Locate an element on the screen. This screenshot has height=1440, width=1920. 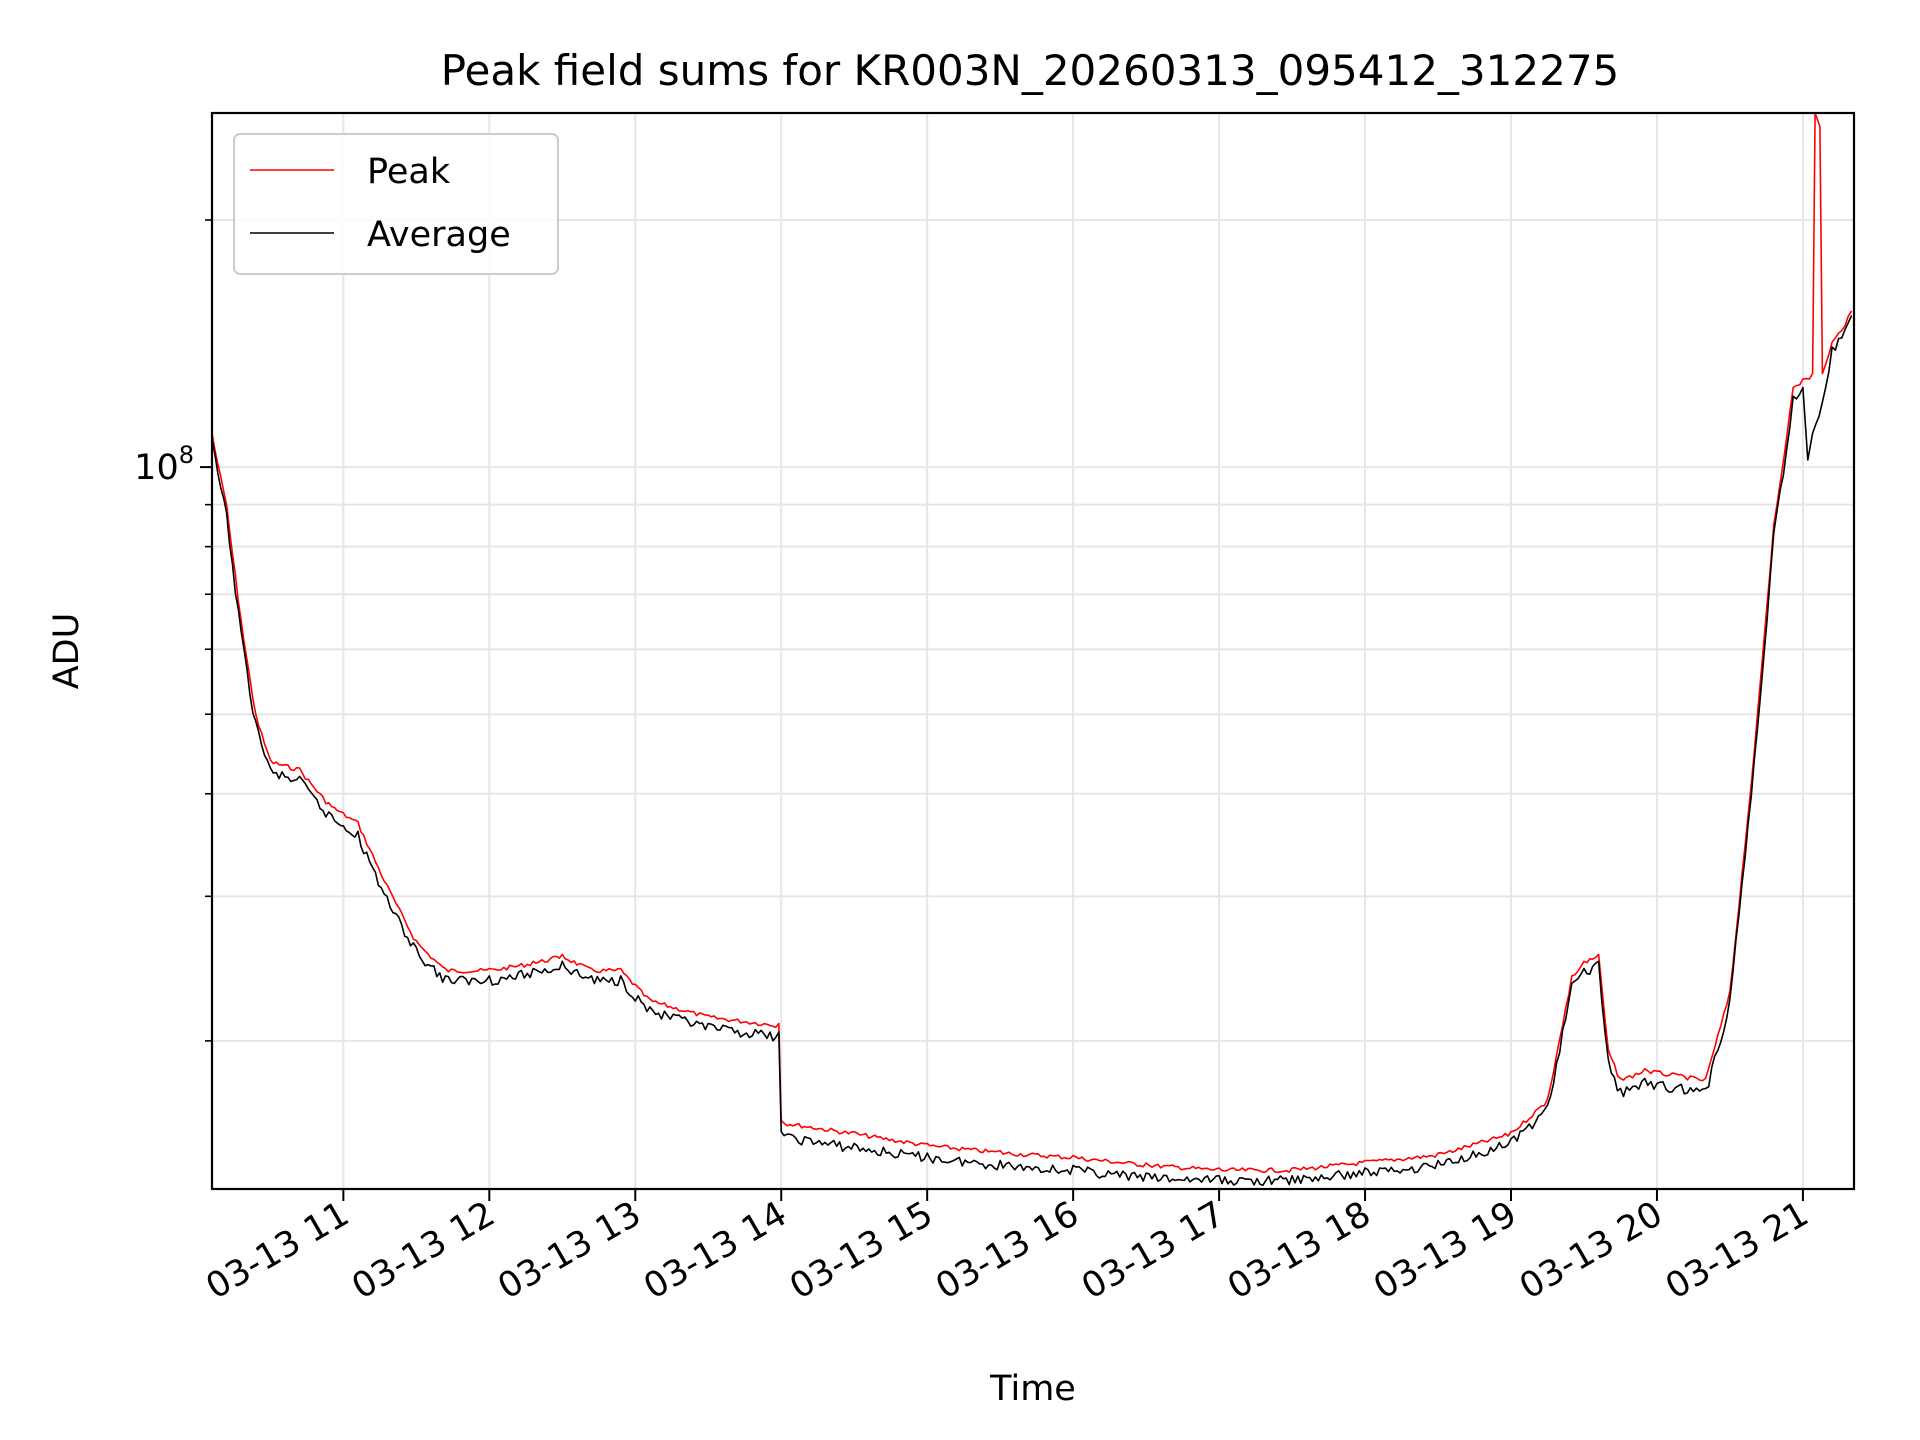
y-axis: 108 is located at coordinates (173, 630).